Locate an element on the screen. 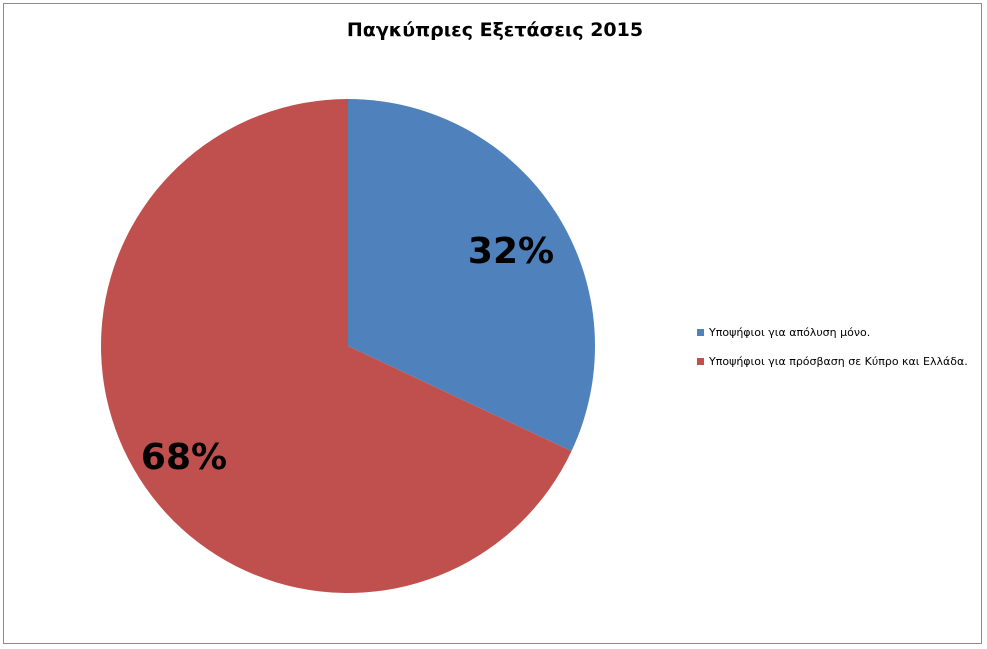  legend-entry-1: Υποψήφιοι για απόλυση μόνο. is located at coordinates (832, 332).